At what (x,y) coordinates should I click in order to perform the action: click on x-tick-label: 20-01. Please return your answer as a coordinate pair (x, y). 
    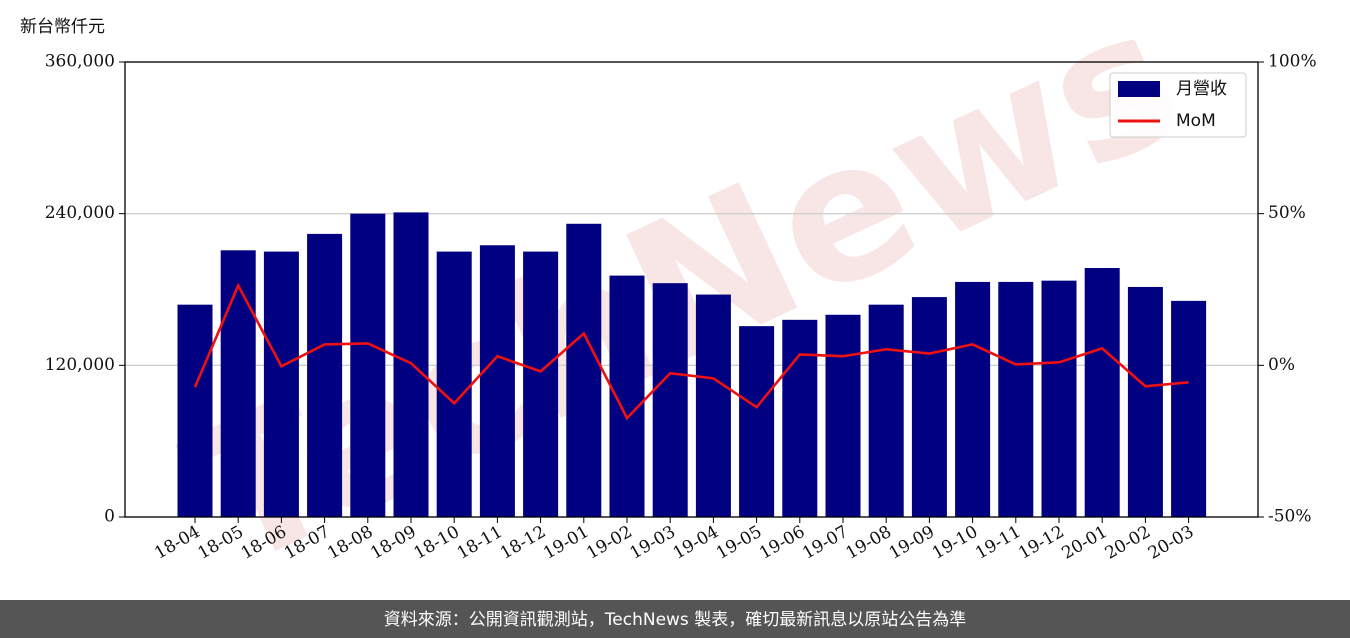
    Looking at the image, I should click on (1085, 543).